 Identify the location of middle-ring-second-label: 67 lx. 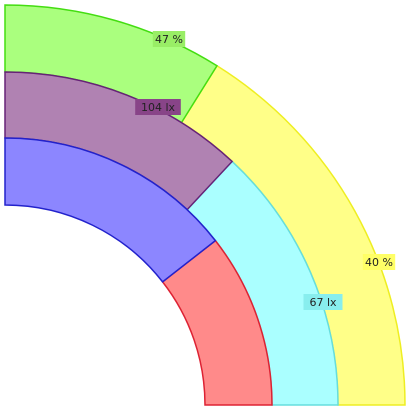
(323, 302).